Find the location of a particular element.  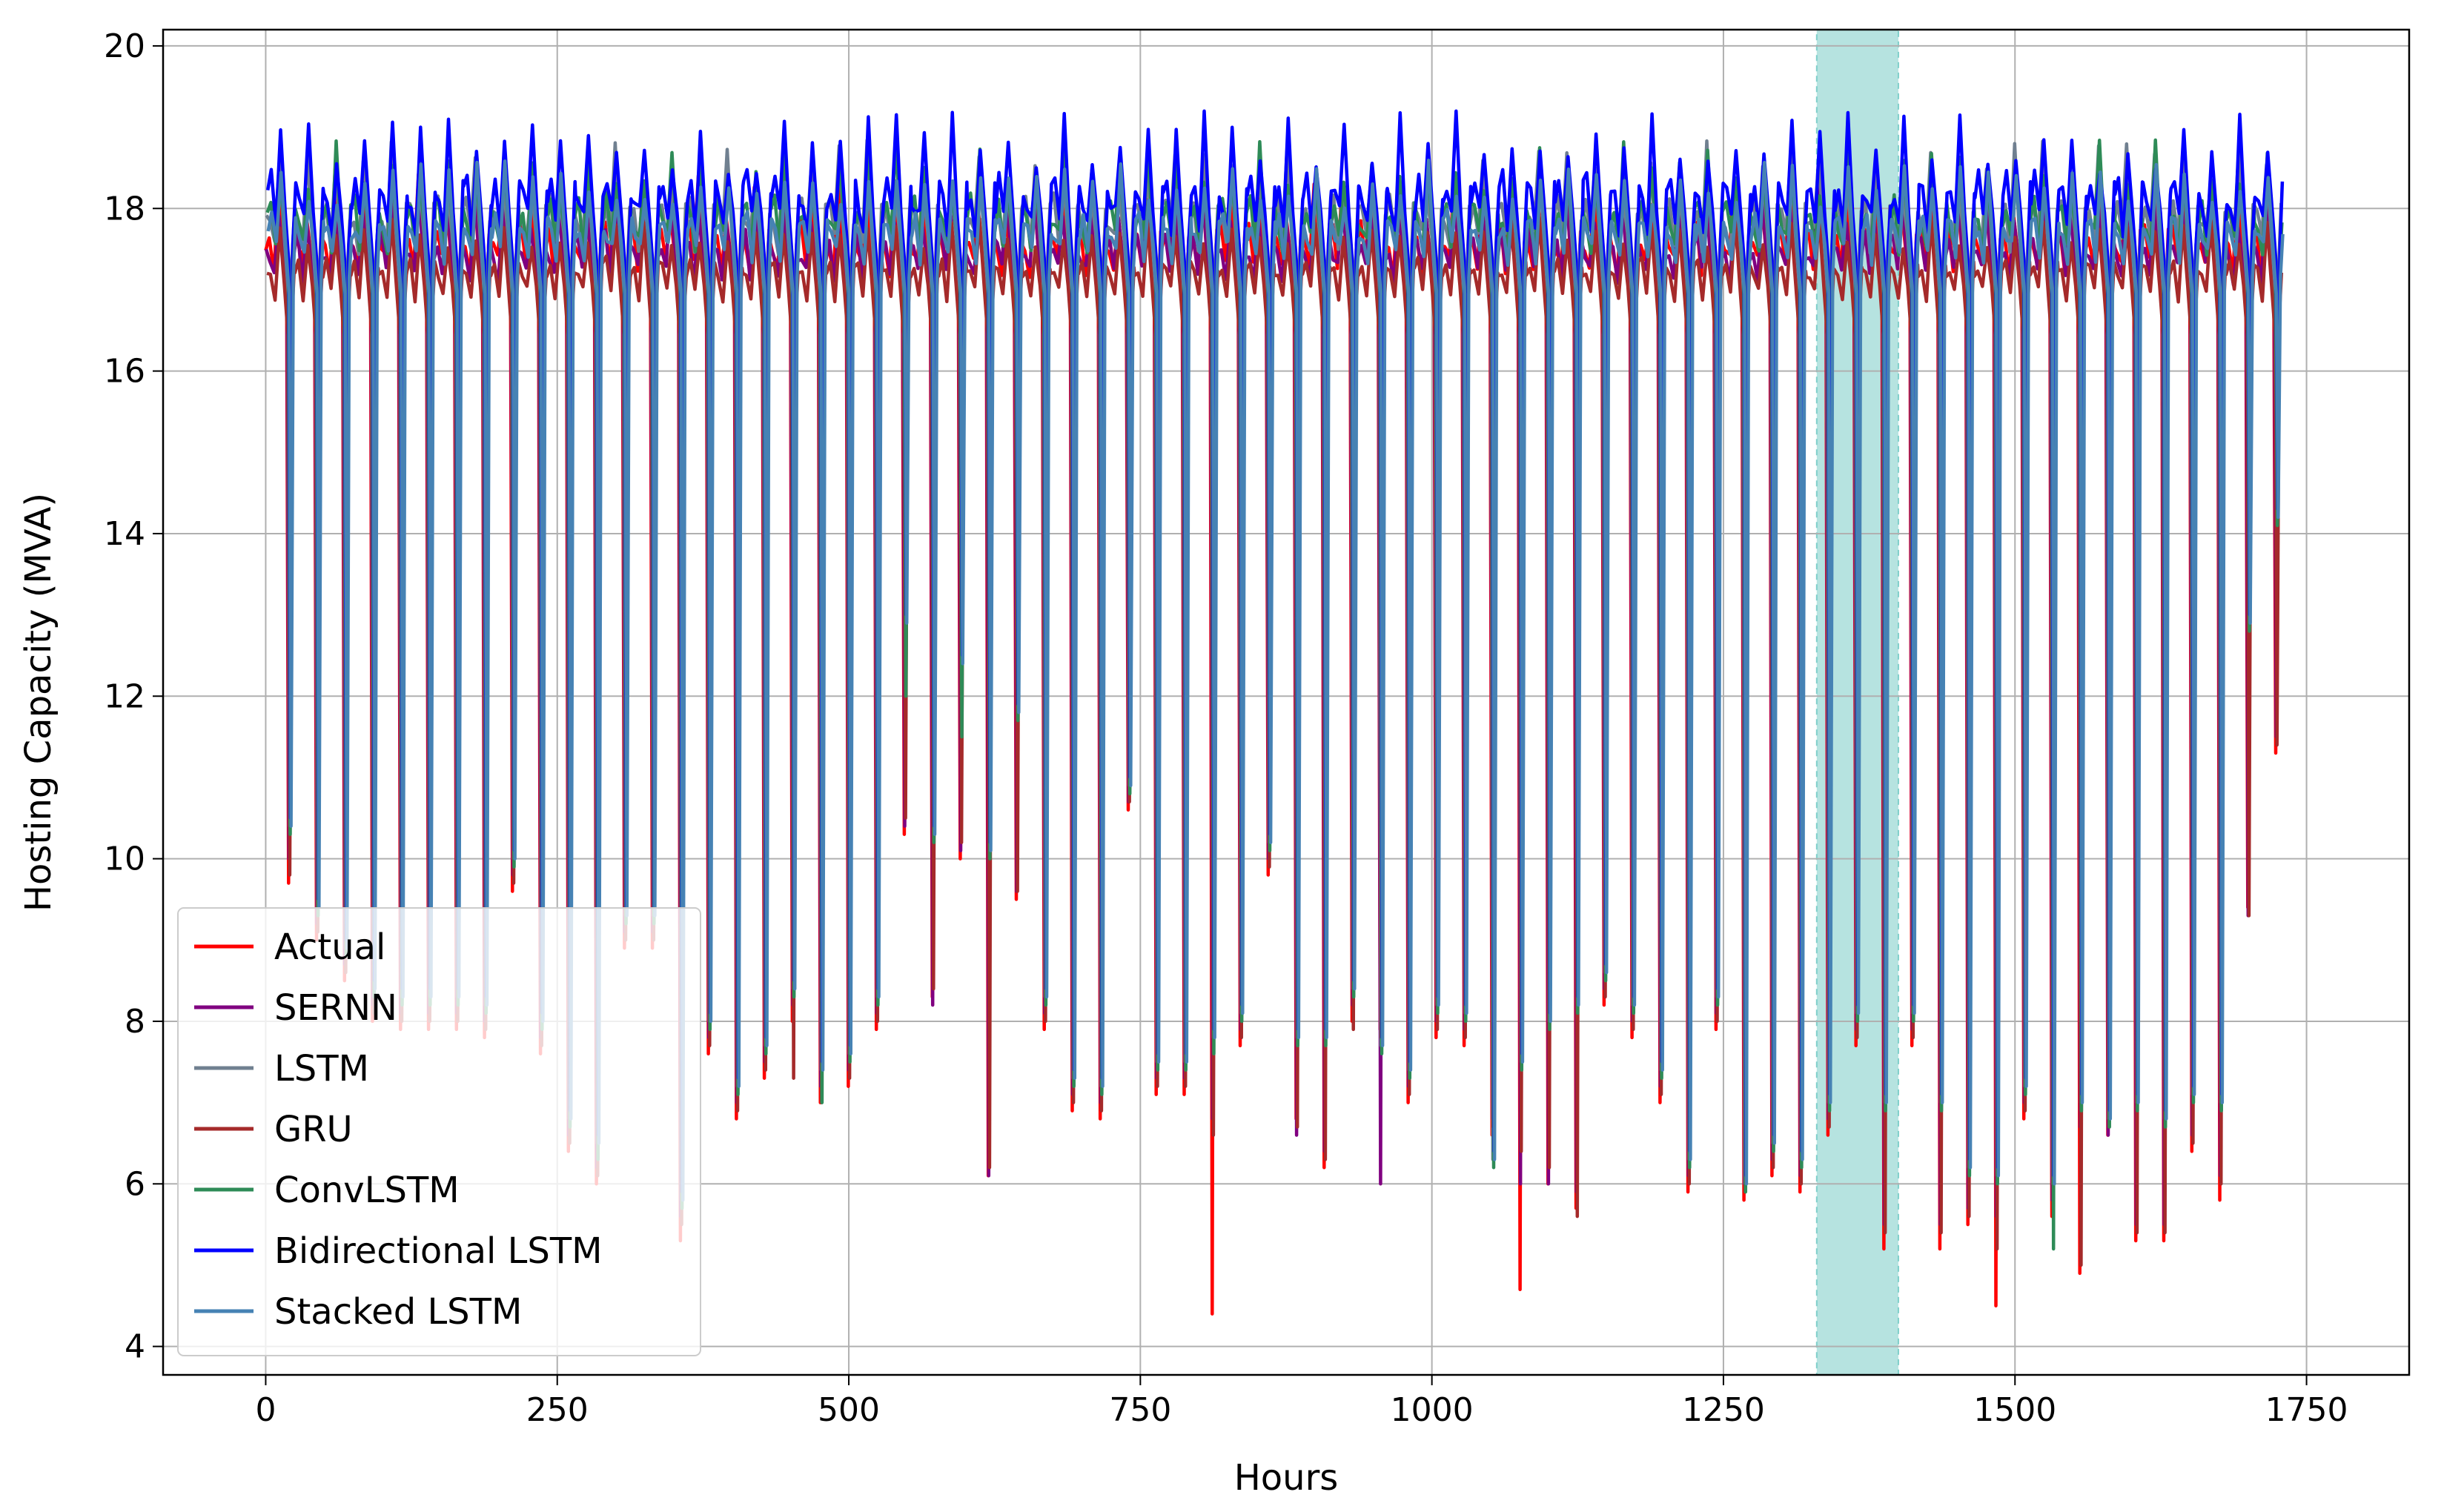

y-tick-label: 16 is located at coordinates (124, 372).